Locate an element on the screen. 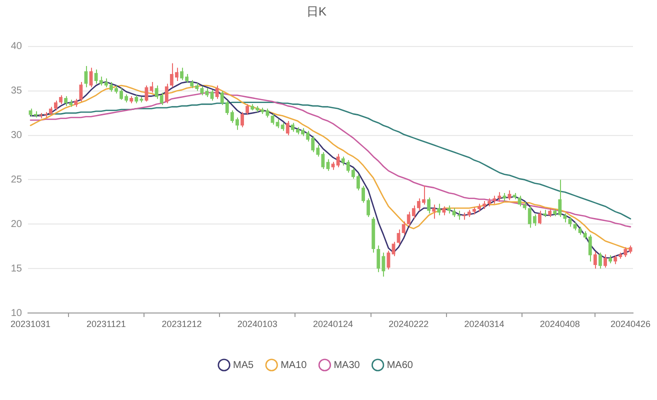  x-tick-label: 20240408 is located at coordinates (560, 323).